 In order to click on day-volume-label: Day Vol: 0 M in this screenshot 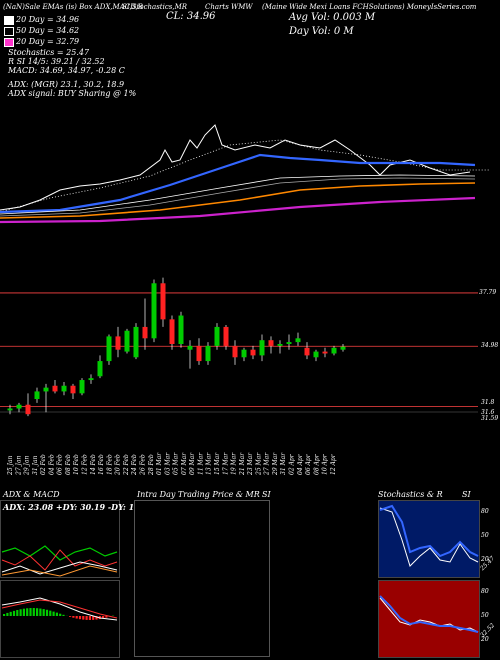, I will do `click(321, 31)`.